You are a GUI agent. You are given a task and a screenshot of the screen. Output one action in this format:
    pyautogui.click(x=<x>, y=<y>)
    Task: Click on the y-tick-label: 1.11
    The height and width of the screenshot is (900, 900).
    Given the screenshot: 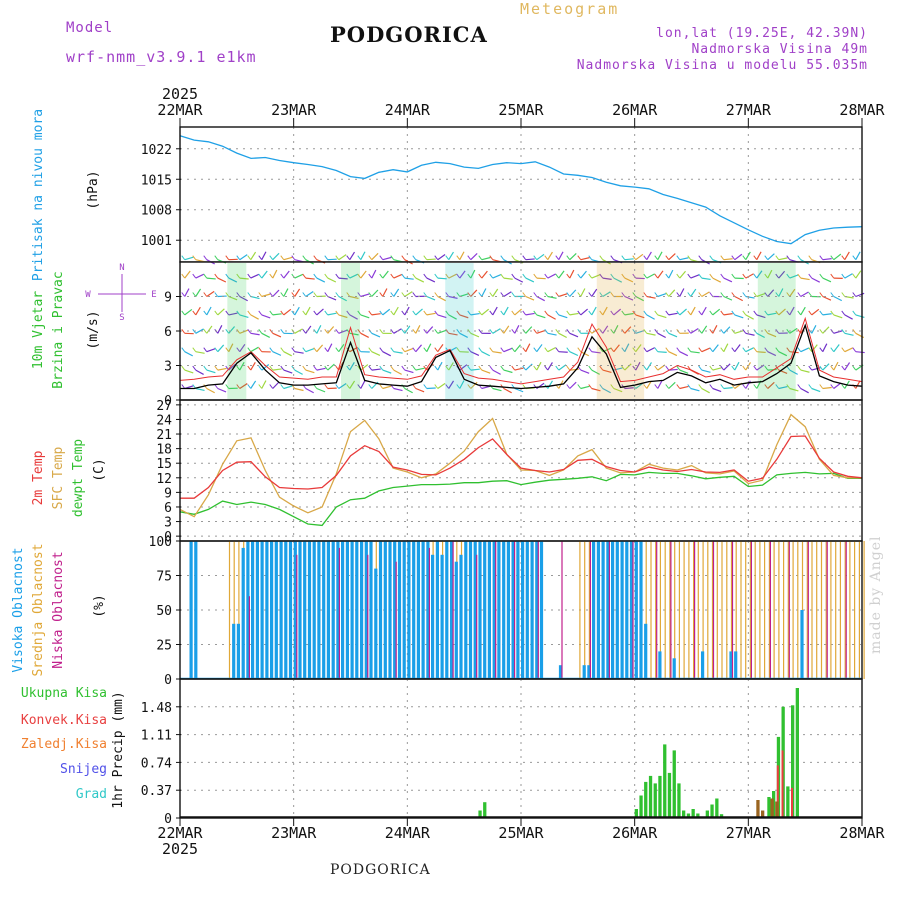 What is the action you would take?
    pyautogui.click(x=156, y=736)
    